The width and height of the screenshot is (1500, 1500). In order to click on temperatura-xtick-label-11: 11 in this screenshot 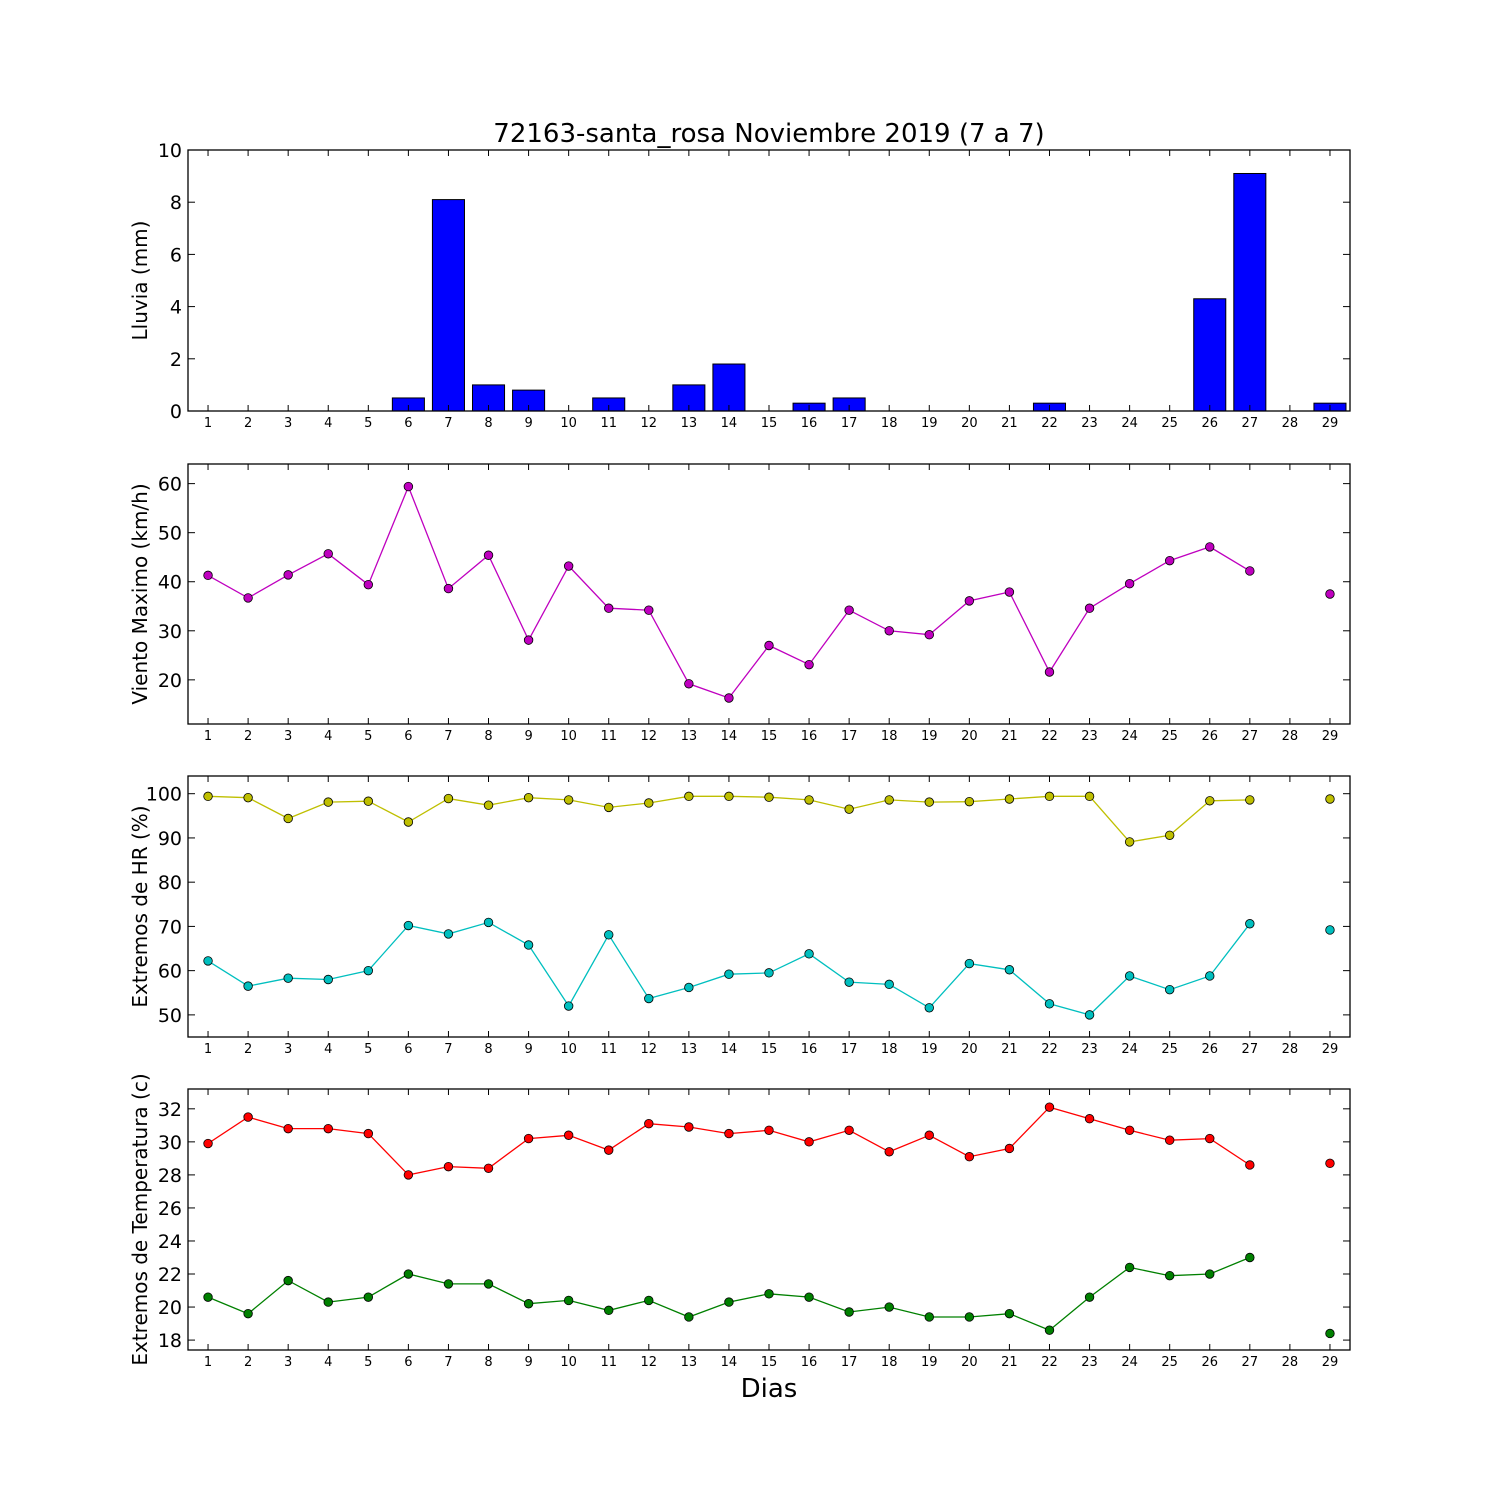, I will do `click(608, 1362)`.